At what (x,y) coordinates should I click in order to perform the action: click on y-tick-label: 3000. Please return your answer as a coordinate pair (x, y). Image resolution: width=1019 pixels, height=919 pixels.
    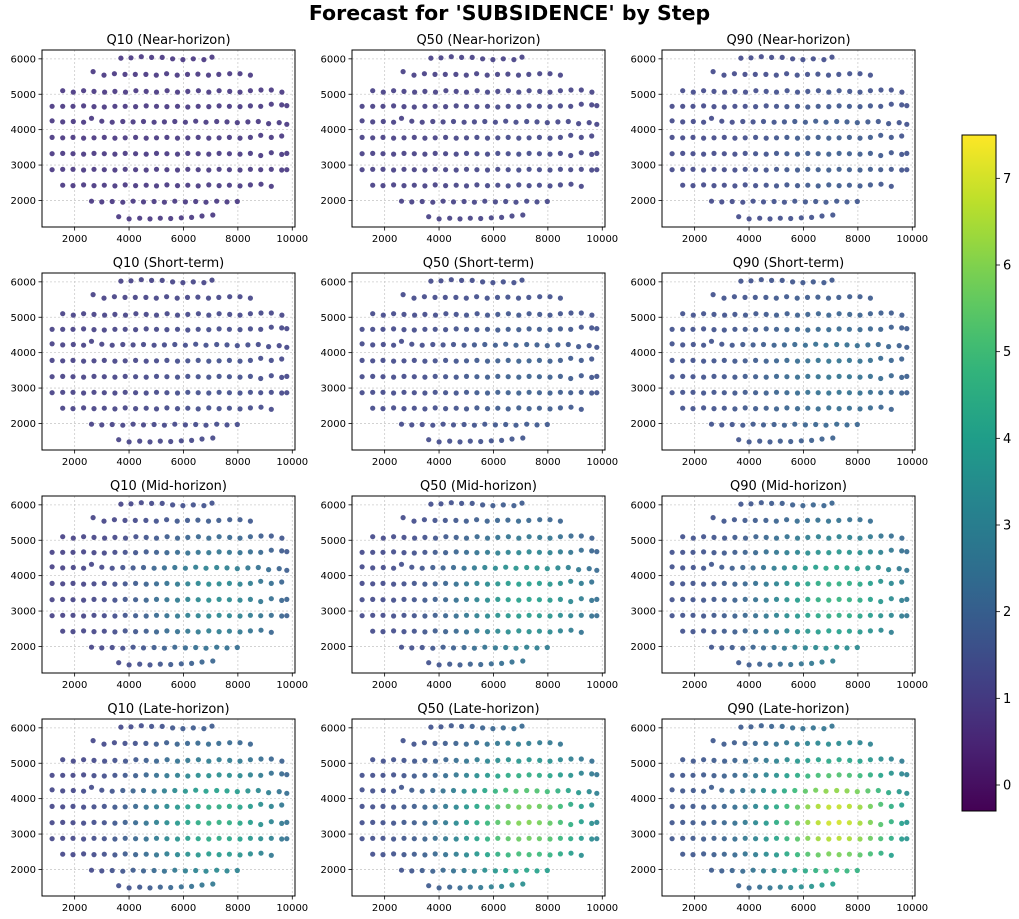
    Looking at the image, I should click on (333, 389).